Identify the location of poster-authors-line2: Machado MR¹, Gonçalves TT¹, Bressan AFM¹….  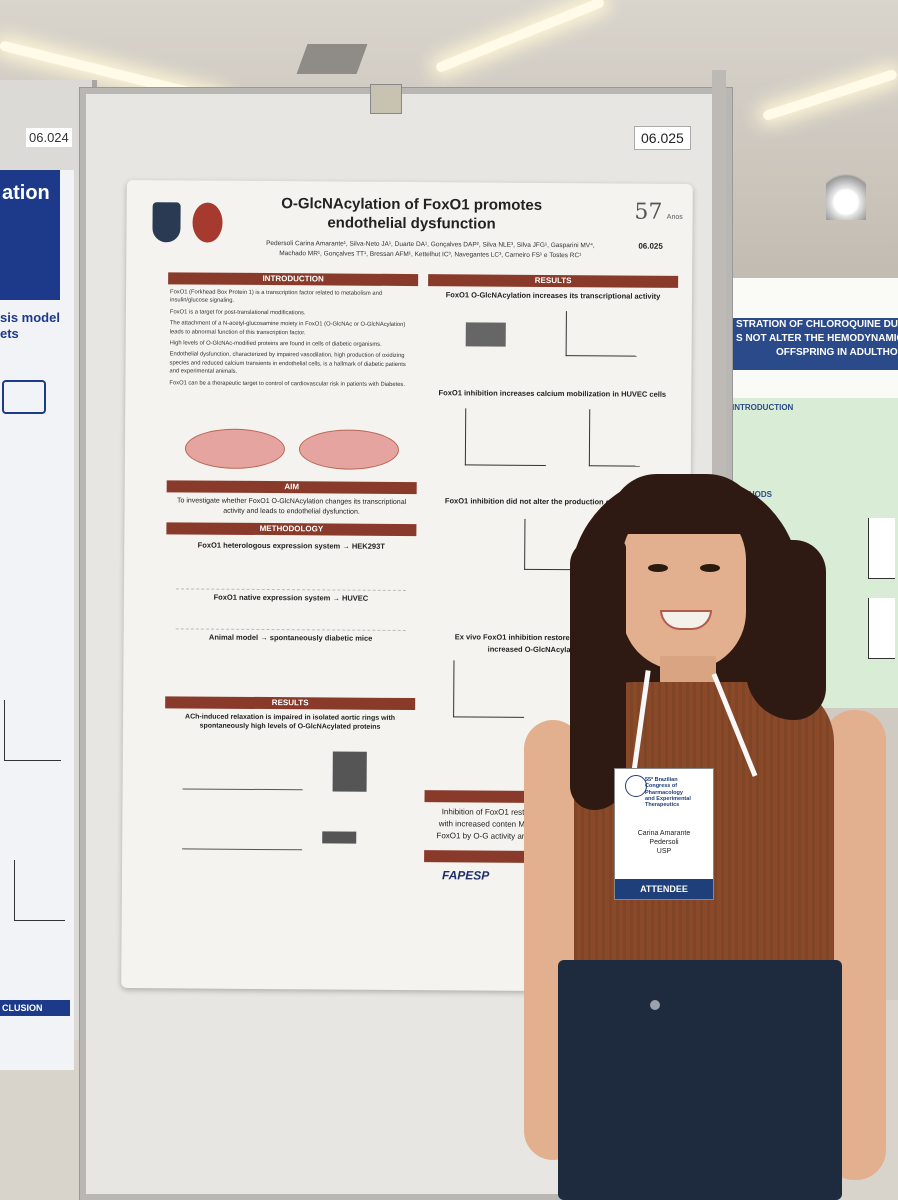
(430, 254).